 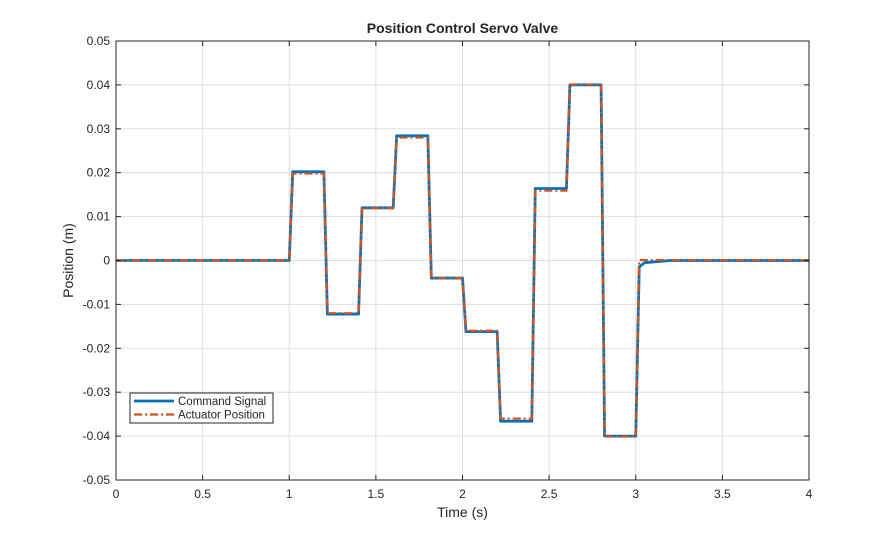 I want to click on legend: Command Signal Actuator Position, so click(x=201, y=408).